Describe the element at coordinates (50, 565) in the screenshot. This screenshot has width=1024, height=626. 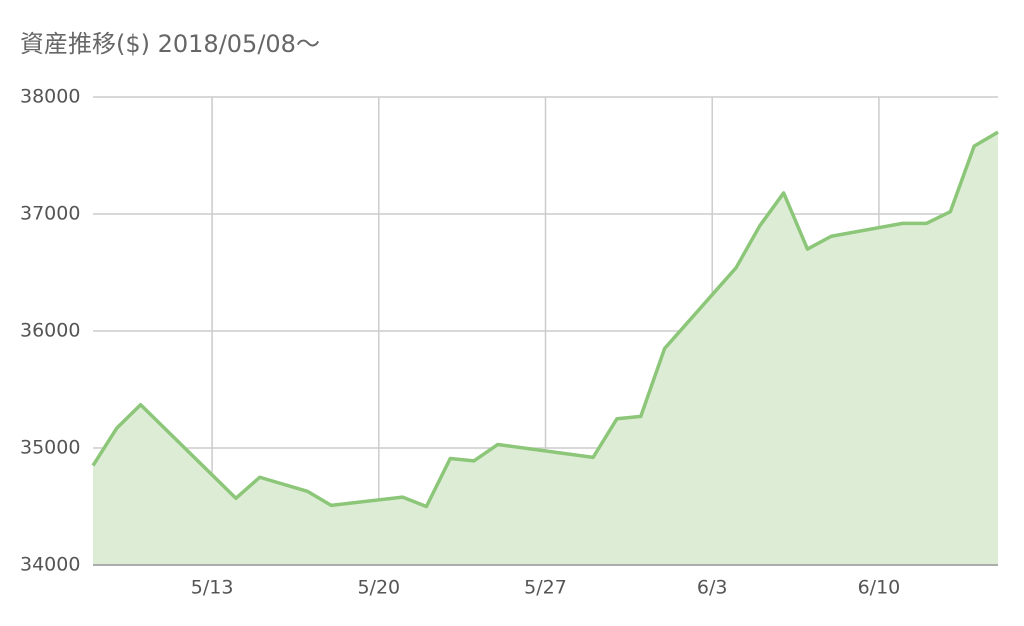
I see `y-tick-label: 34000` at that location.